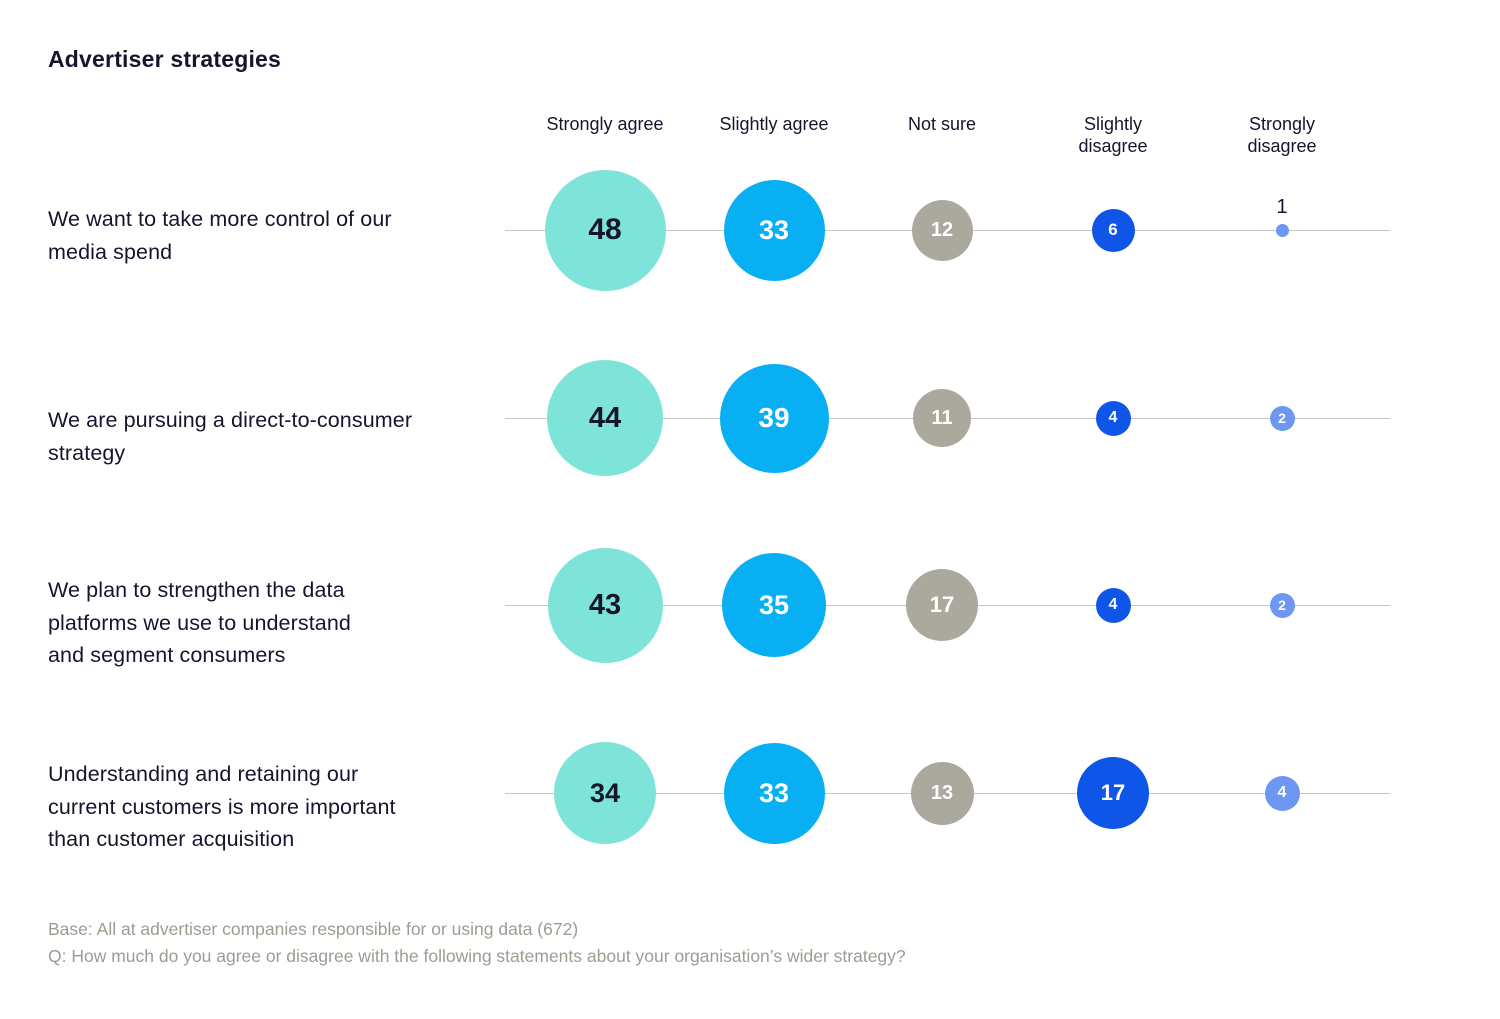  I want to click on bubble-row2-slightly-disagree: 4, so click(1113, 418).